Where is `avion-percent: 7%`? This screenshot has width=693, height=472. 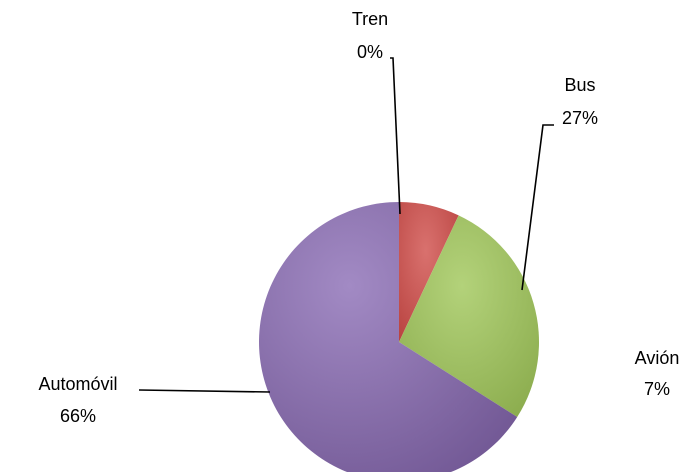
avion-percent: 7% is located at coordinates (657, 389).